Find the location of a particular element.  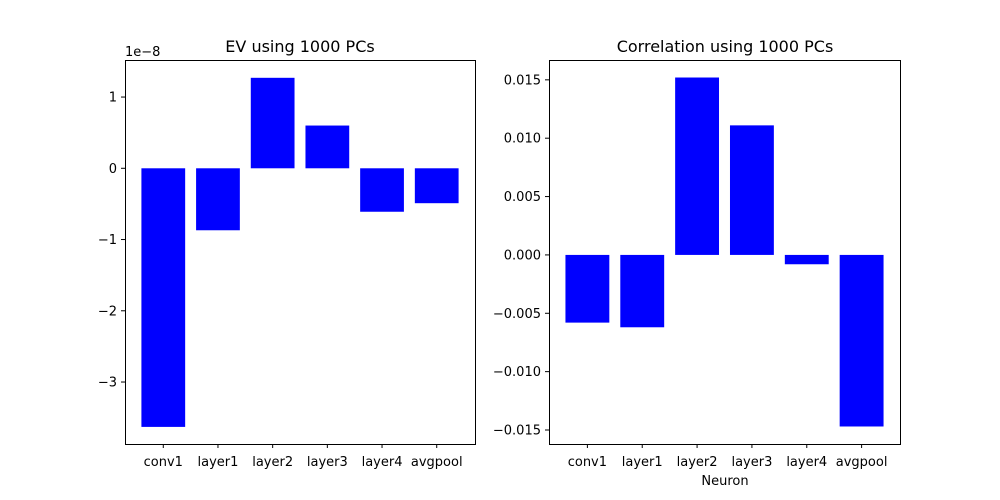

y-axis-ticks: 1 0 −1 −2 −3 is located at coordinates (111, 241).